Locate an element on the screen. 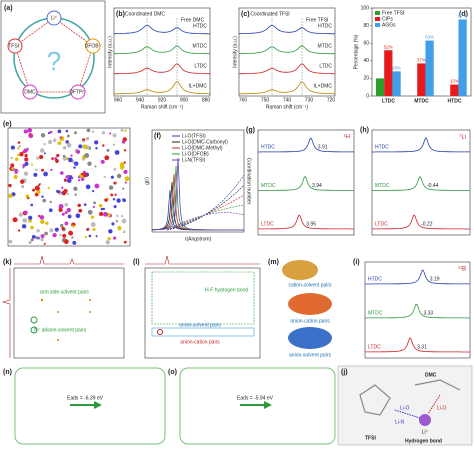 This screenshot has height=452, width=474. legend-label: Li-N(TFSI) is located at coordinates (194, 160).